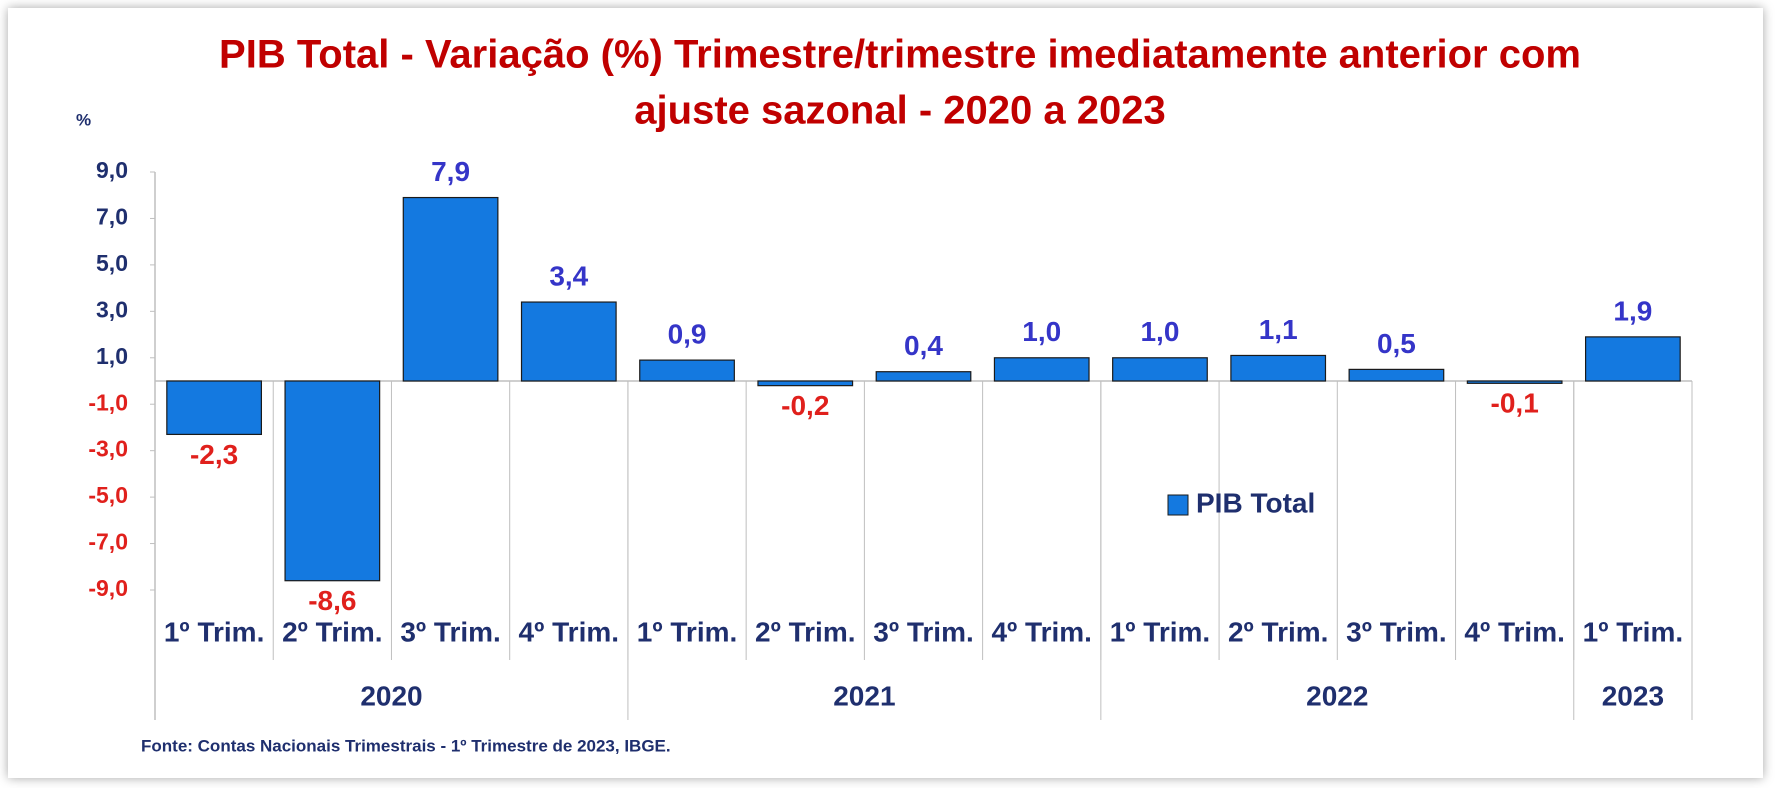  What do you see at coordinates (1337, 695) in the screenshot?
I see `group-label: 2022` at bounding box center [1337, 695].